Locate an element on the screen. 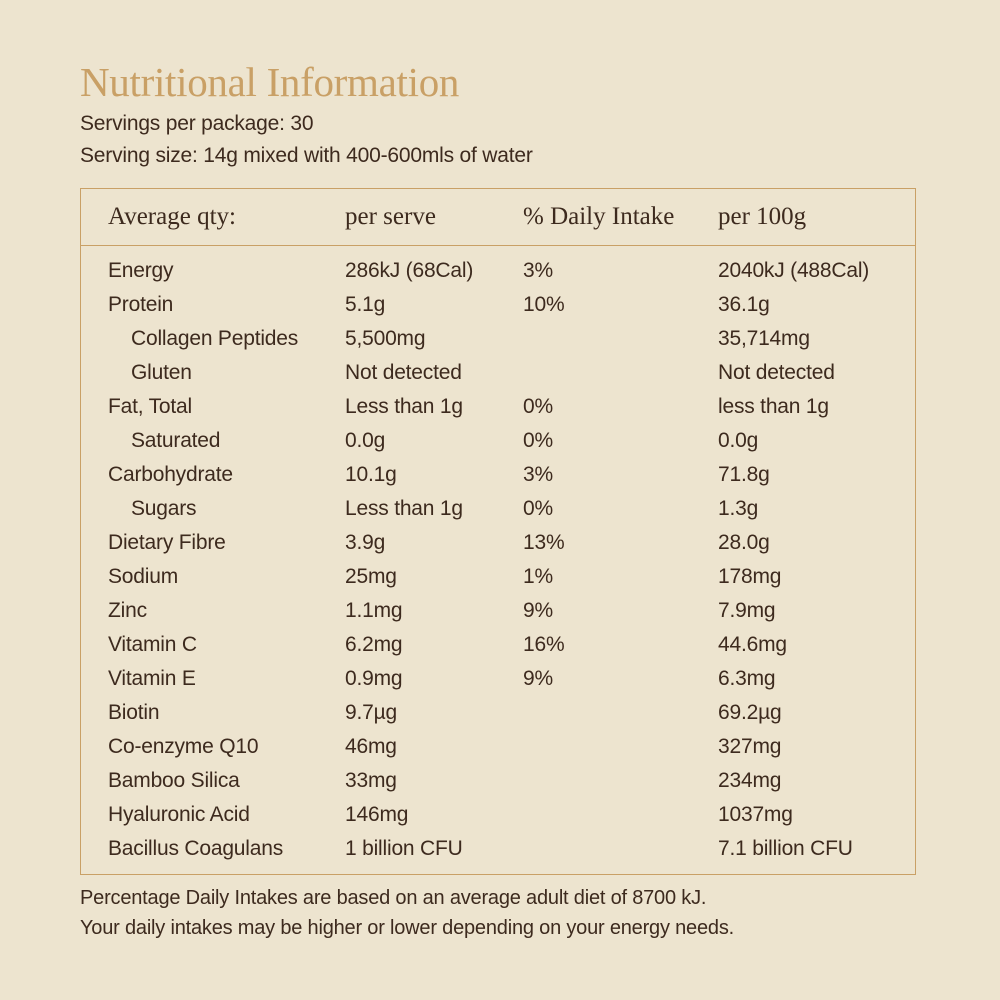 This screenshot has height=1000, width=1000. table-row: Zinc 1.1mg 9% 7.9mg is located at coordinates (498, 616).